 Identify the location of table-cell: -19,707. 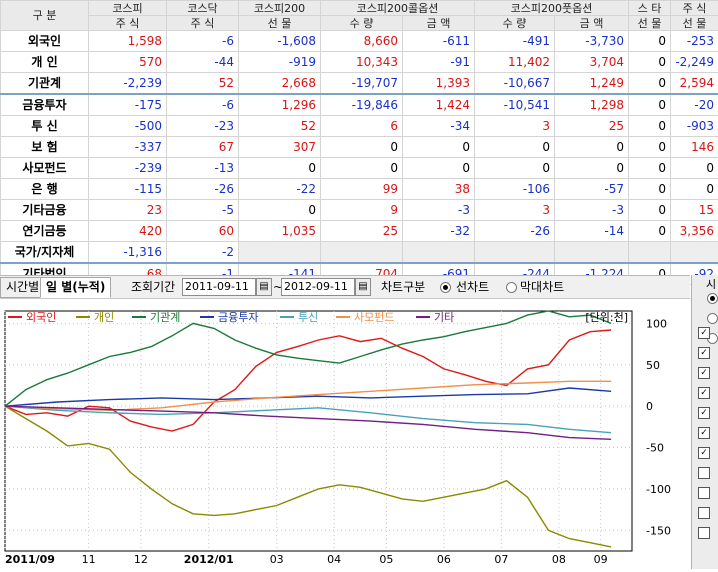
(362, 84).